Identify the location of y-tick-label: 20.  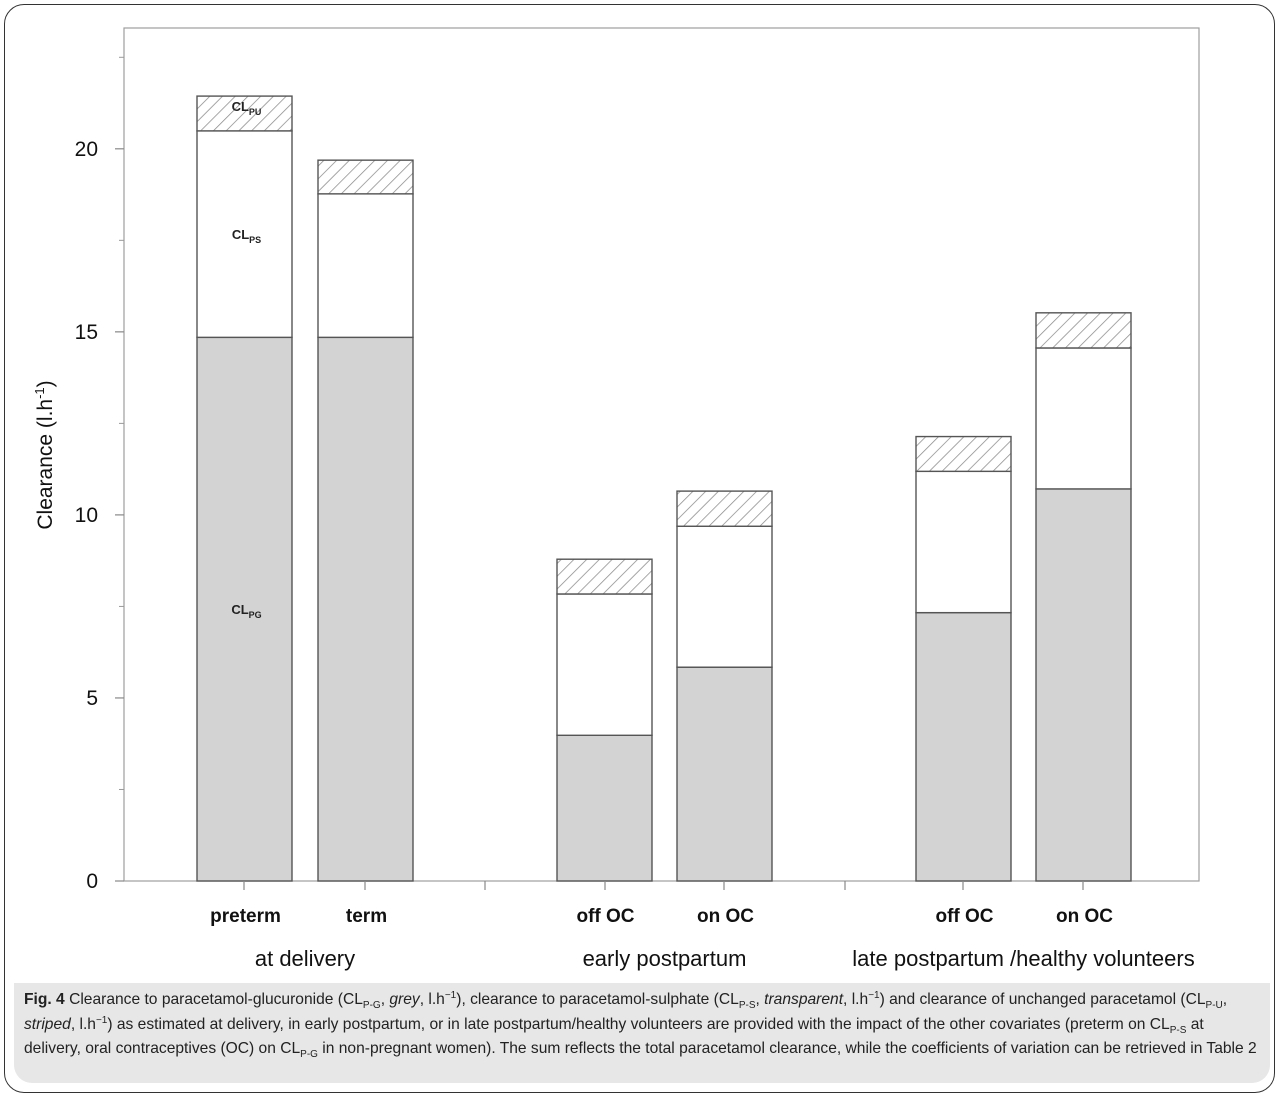
(86, 149).